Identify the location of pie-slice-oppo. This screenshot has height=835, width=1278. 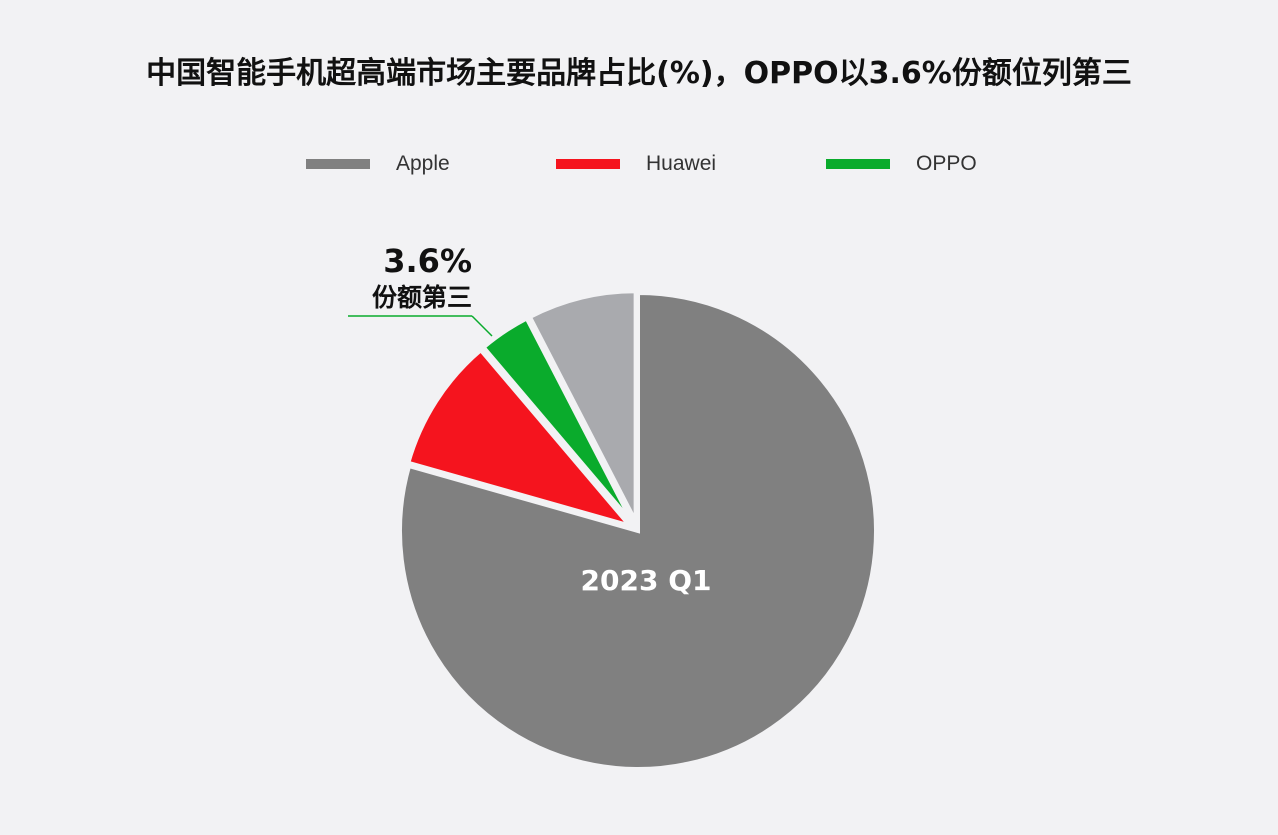
(557, 419).